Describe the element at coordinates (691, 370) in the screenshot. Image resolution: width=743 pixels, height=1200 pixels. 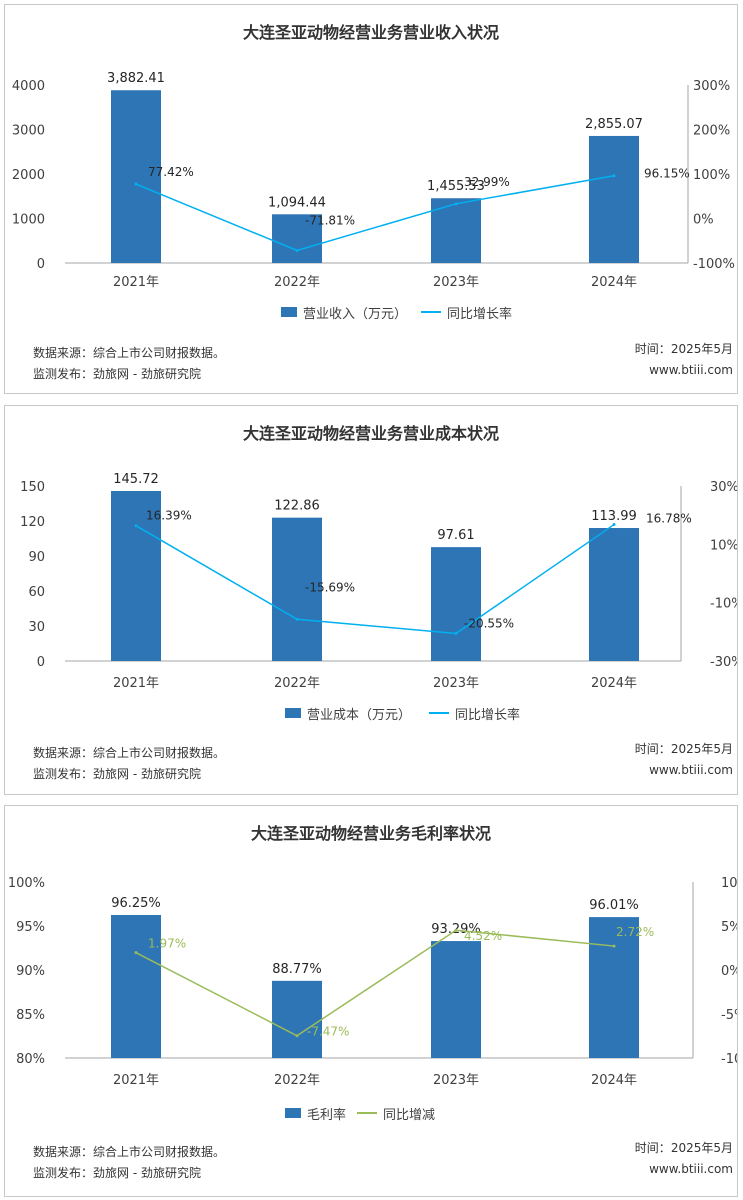
I see `site-url: www.btiii.com` at that location.